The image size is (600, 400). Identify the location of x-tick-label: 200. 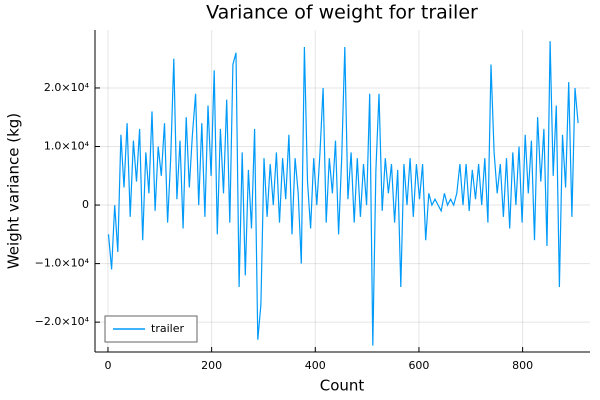
(211, 365).